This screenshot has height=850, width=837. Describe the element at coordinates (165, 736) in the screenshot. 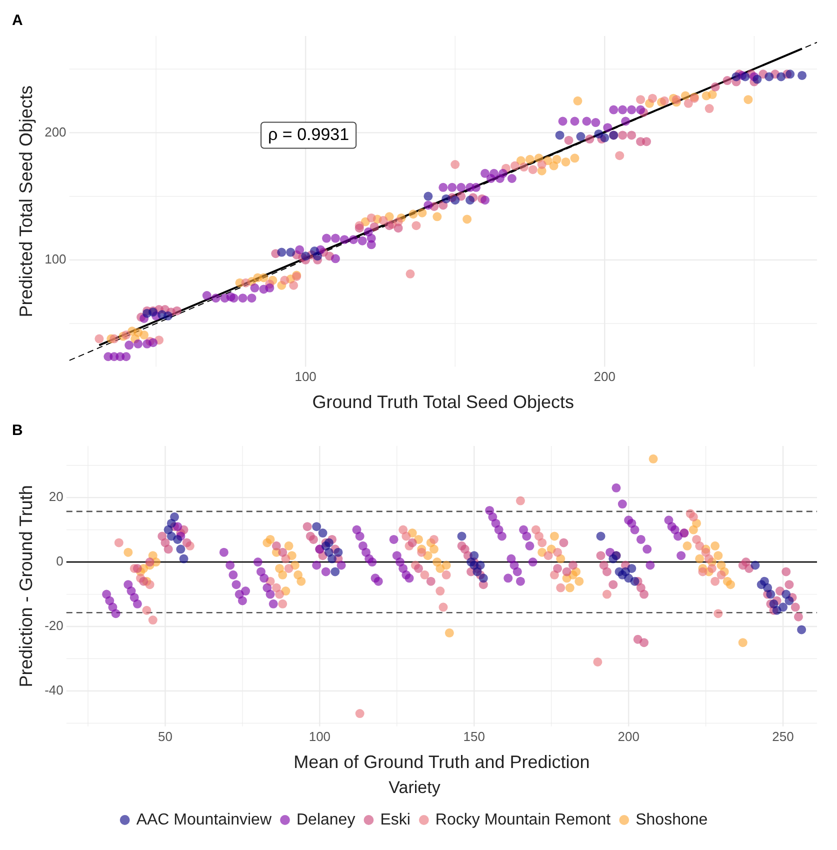

I see `x-tick-label: 50` at that location.